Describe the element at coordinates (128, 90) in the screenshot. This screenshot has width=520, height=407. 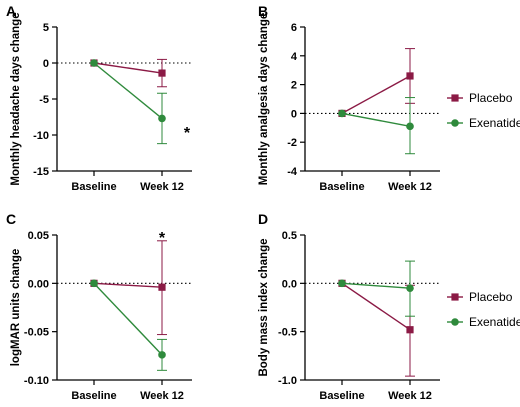
I see `panel-a-exenatide-line` at that location.